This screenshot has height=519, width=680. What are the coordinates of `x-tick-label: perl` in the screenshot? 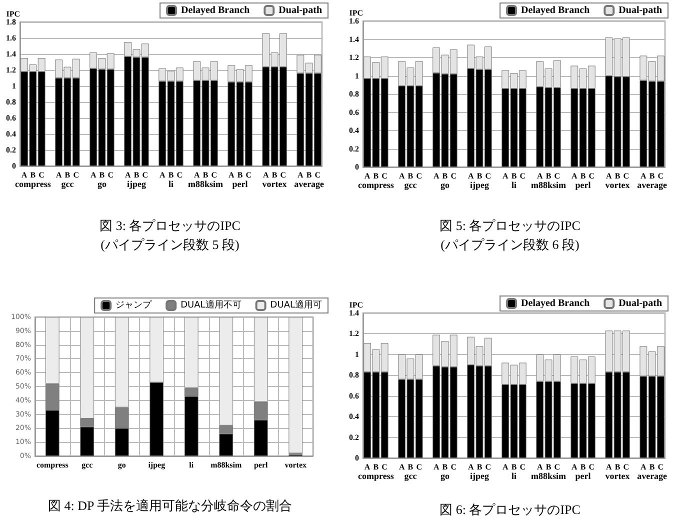 It's located at (261, 465).